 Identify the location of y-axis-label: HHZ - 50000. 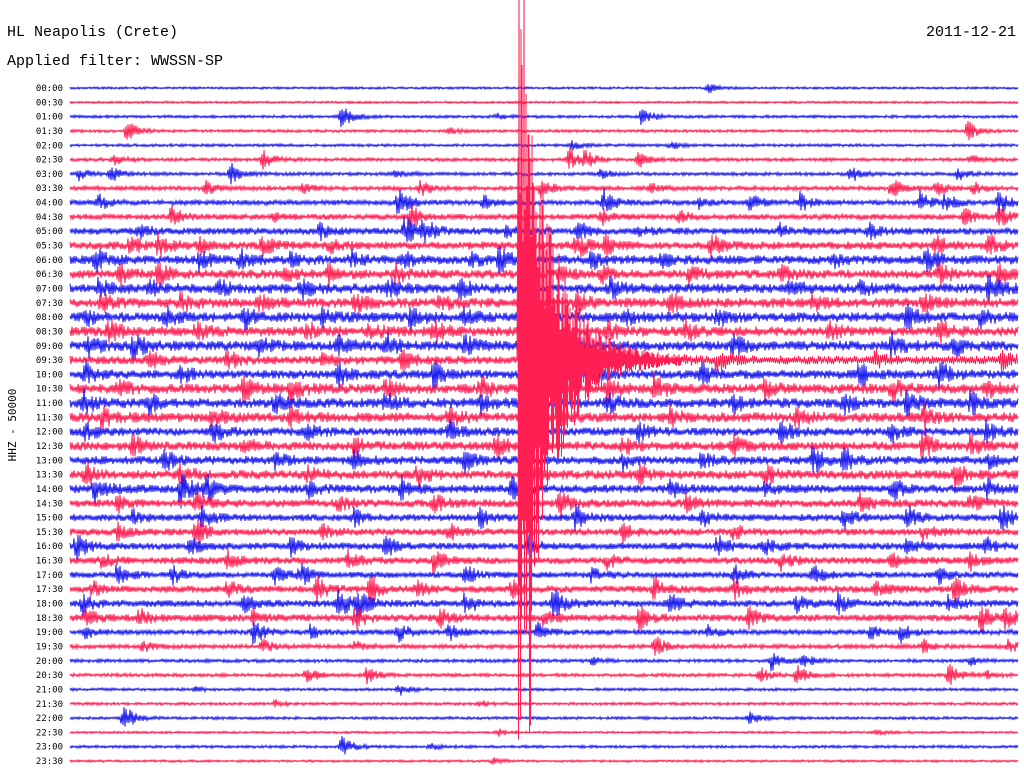
(12, 425).